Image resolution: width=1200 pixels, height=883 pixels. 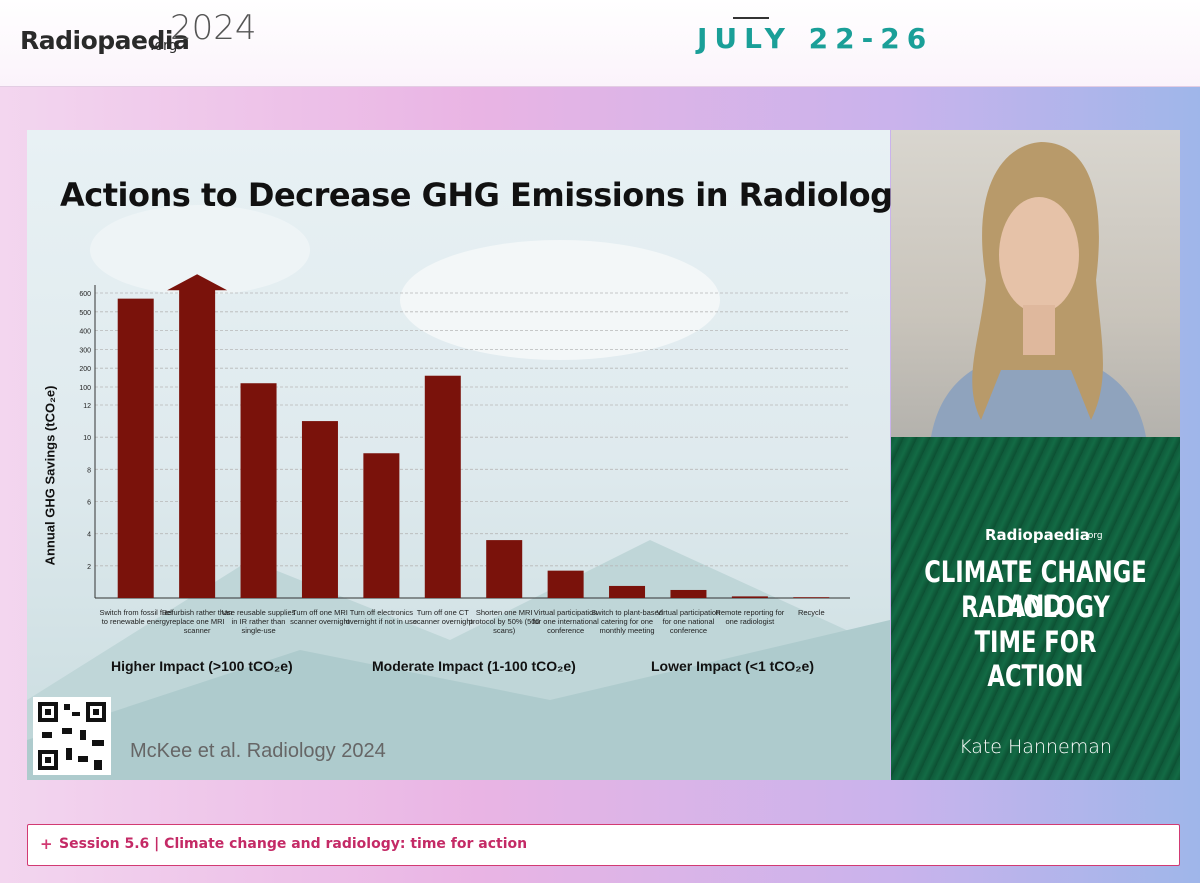 I want to click on speaker-name: Kate Hanneman, so click(x=1035, y=747).